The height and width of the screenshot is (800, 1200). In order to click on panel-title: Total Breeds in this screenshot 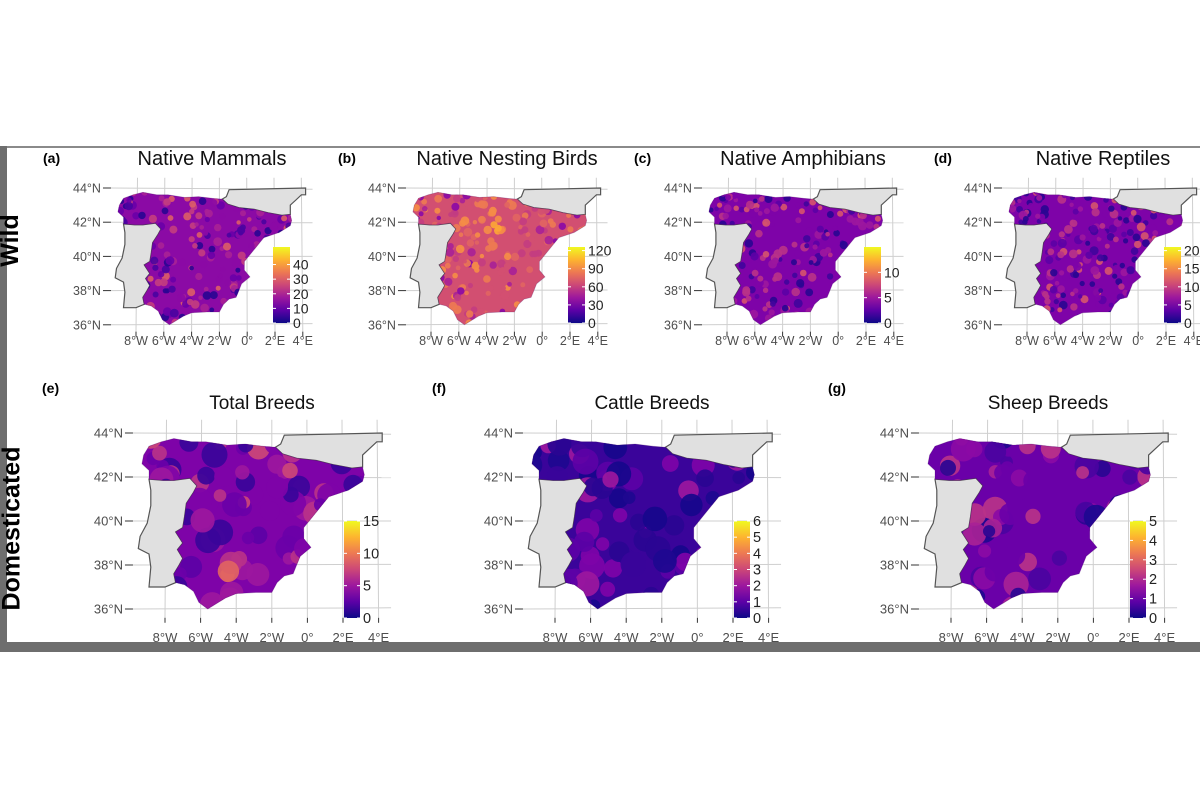, I will do `click(262, 403)`.